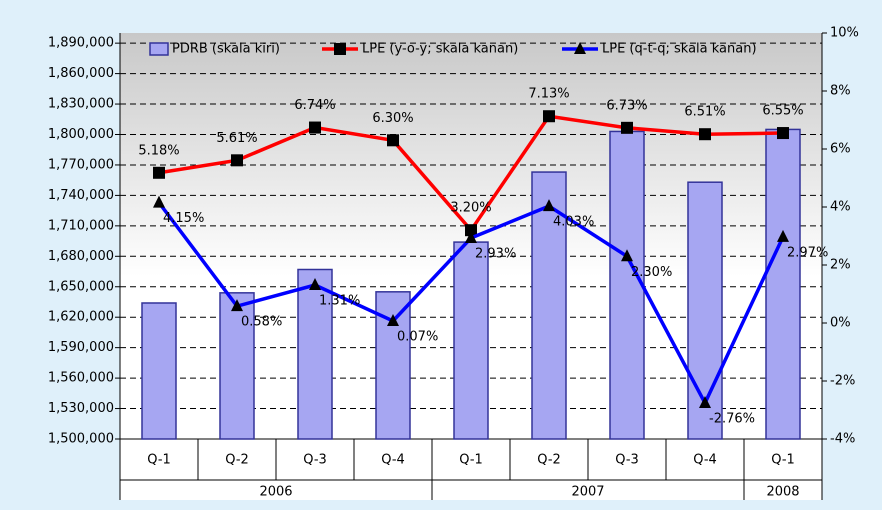 The image size is (882, 510). Describe the element at coordinates (81, 164) in the screenshot. I see `y-tick-label: 1,770,000` at that location.